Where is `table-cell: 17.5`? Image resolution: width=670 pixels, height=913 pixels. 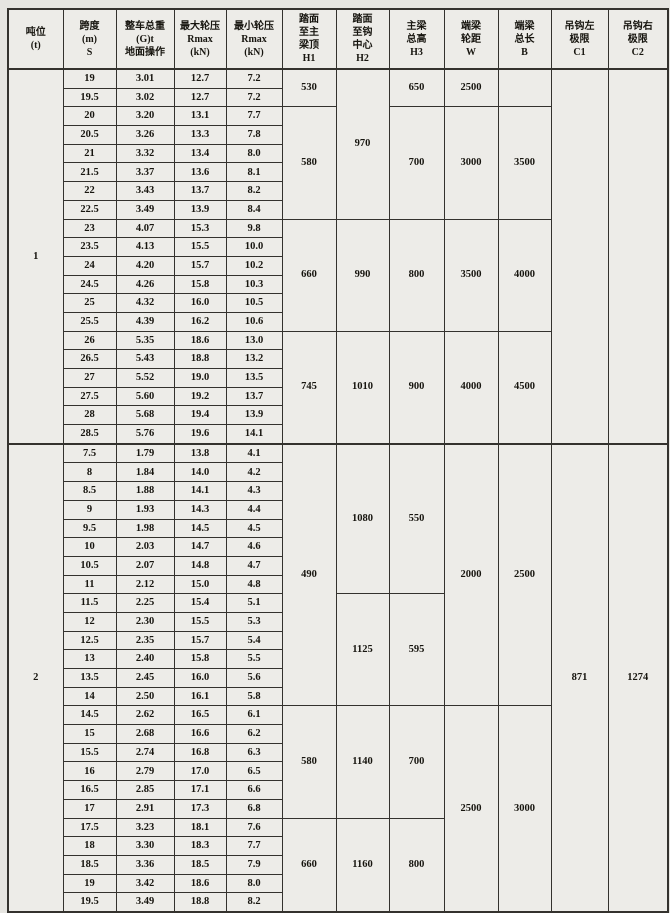
table-cell: 17.5 is located at coordinates (89, 827).